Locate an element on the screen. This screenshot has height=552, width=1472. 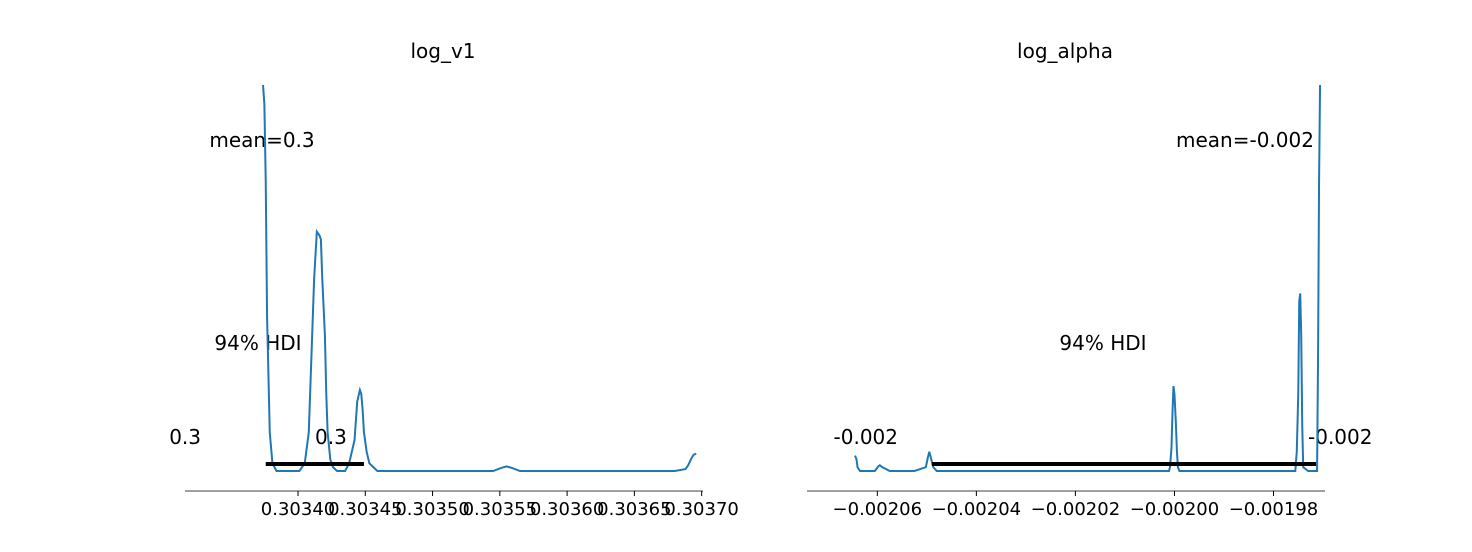
x-tick-label: −0.00198 is located at coordinates (1274, 509).